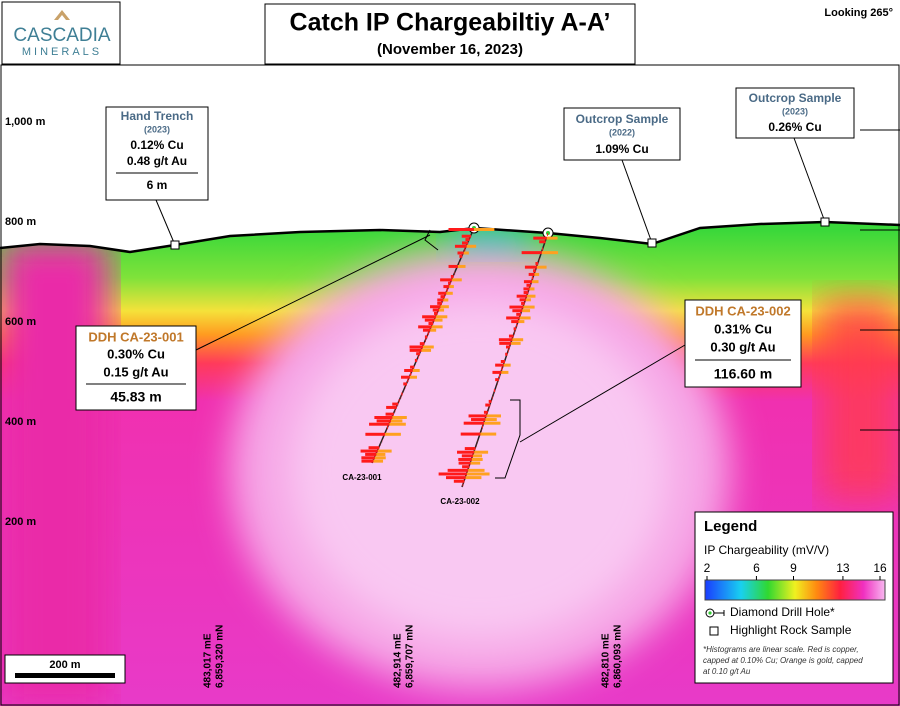 This screenshot has width=900, height=706. I want to click on view-direction: Looking 265°, so click(858, 13).